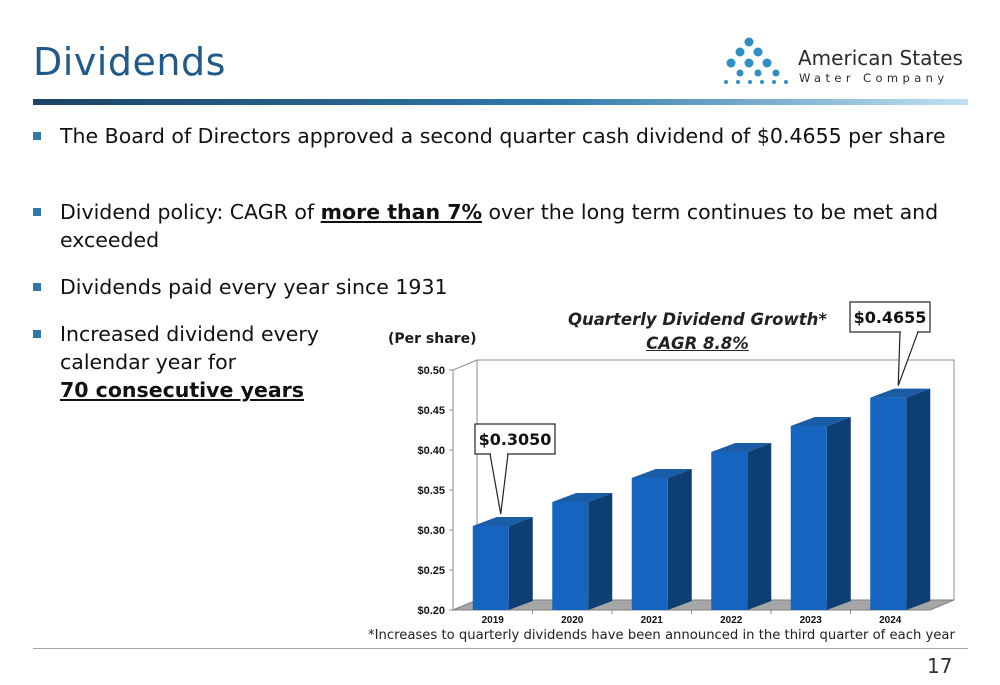 The image size is (1000, 685). Describe the element at coordinates (890, 620) in the screenshot. I see `x-tick-label: 2024` at that location.